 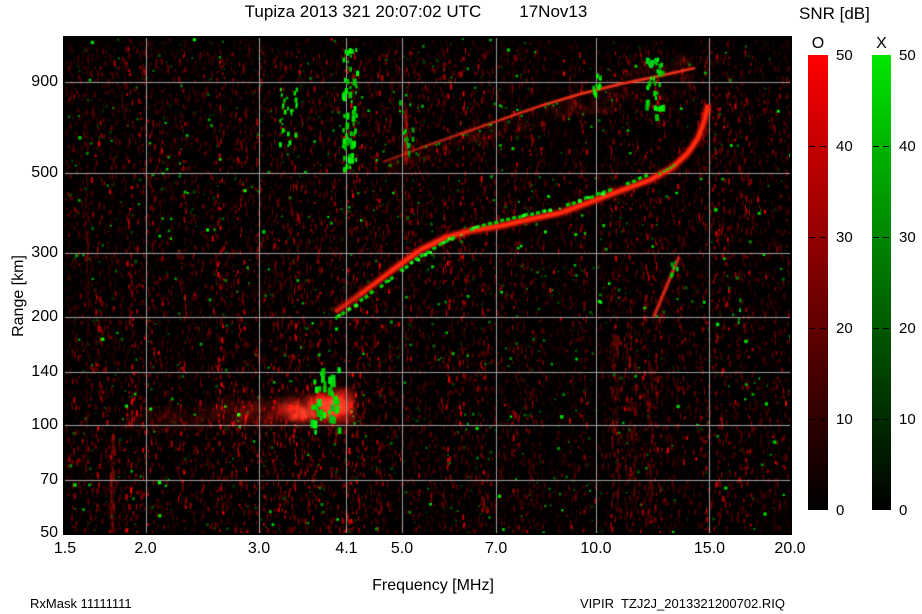 What do you see at coordinates (818, 282) in the screenshot?
I see `o-mode-colorbar` at bounding box center [818, 282].